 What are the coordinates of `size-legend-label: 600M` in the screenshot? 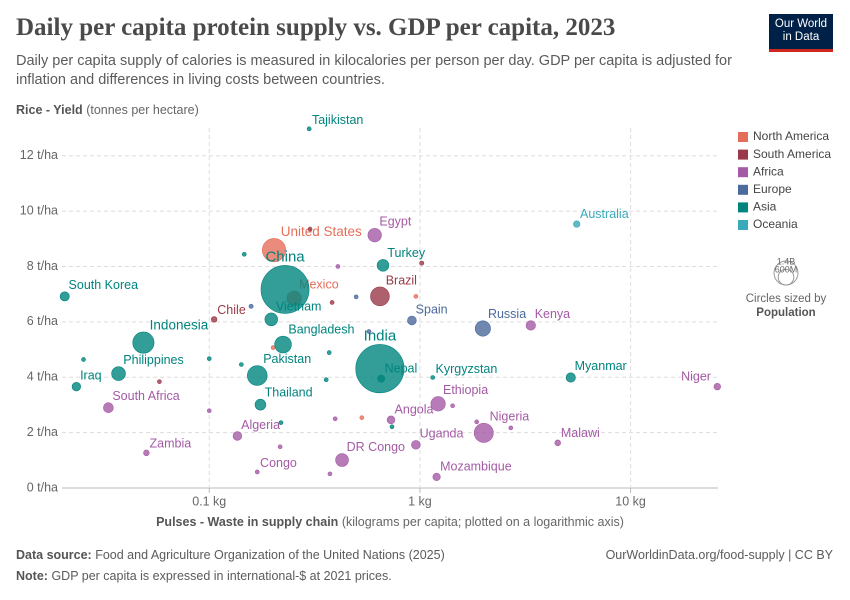 It's located at (786, 270).